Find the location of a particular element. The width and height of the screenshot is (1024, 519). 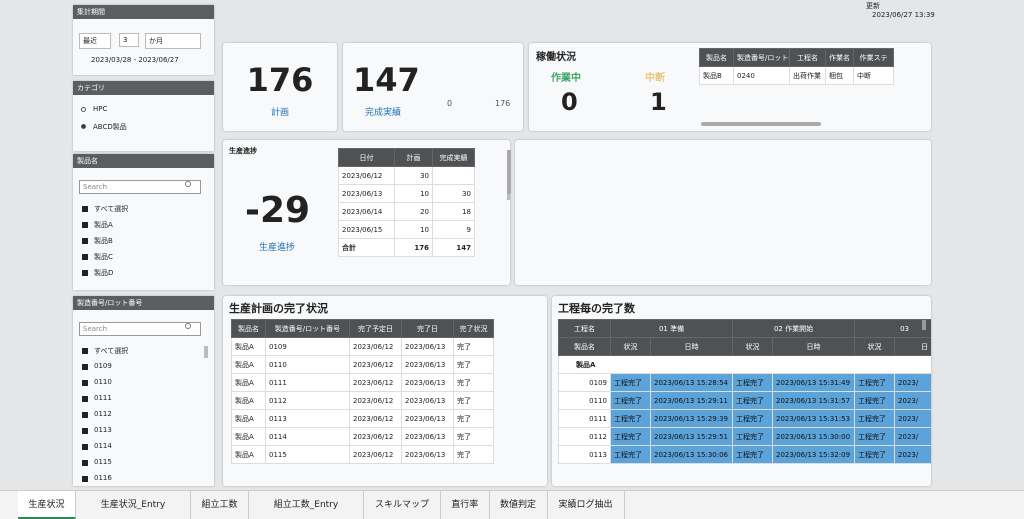

list-item: 0111 is located at coordinates (103, 398).